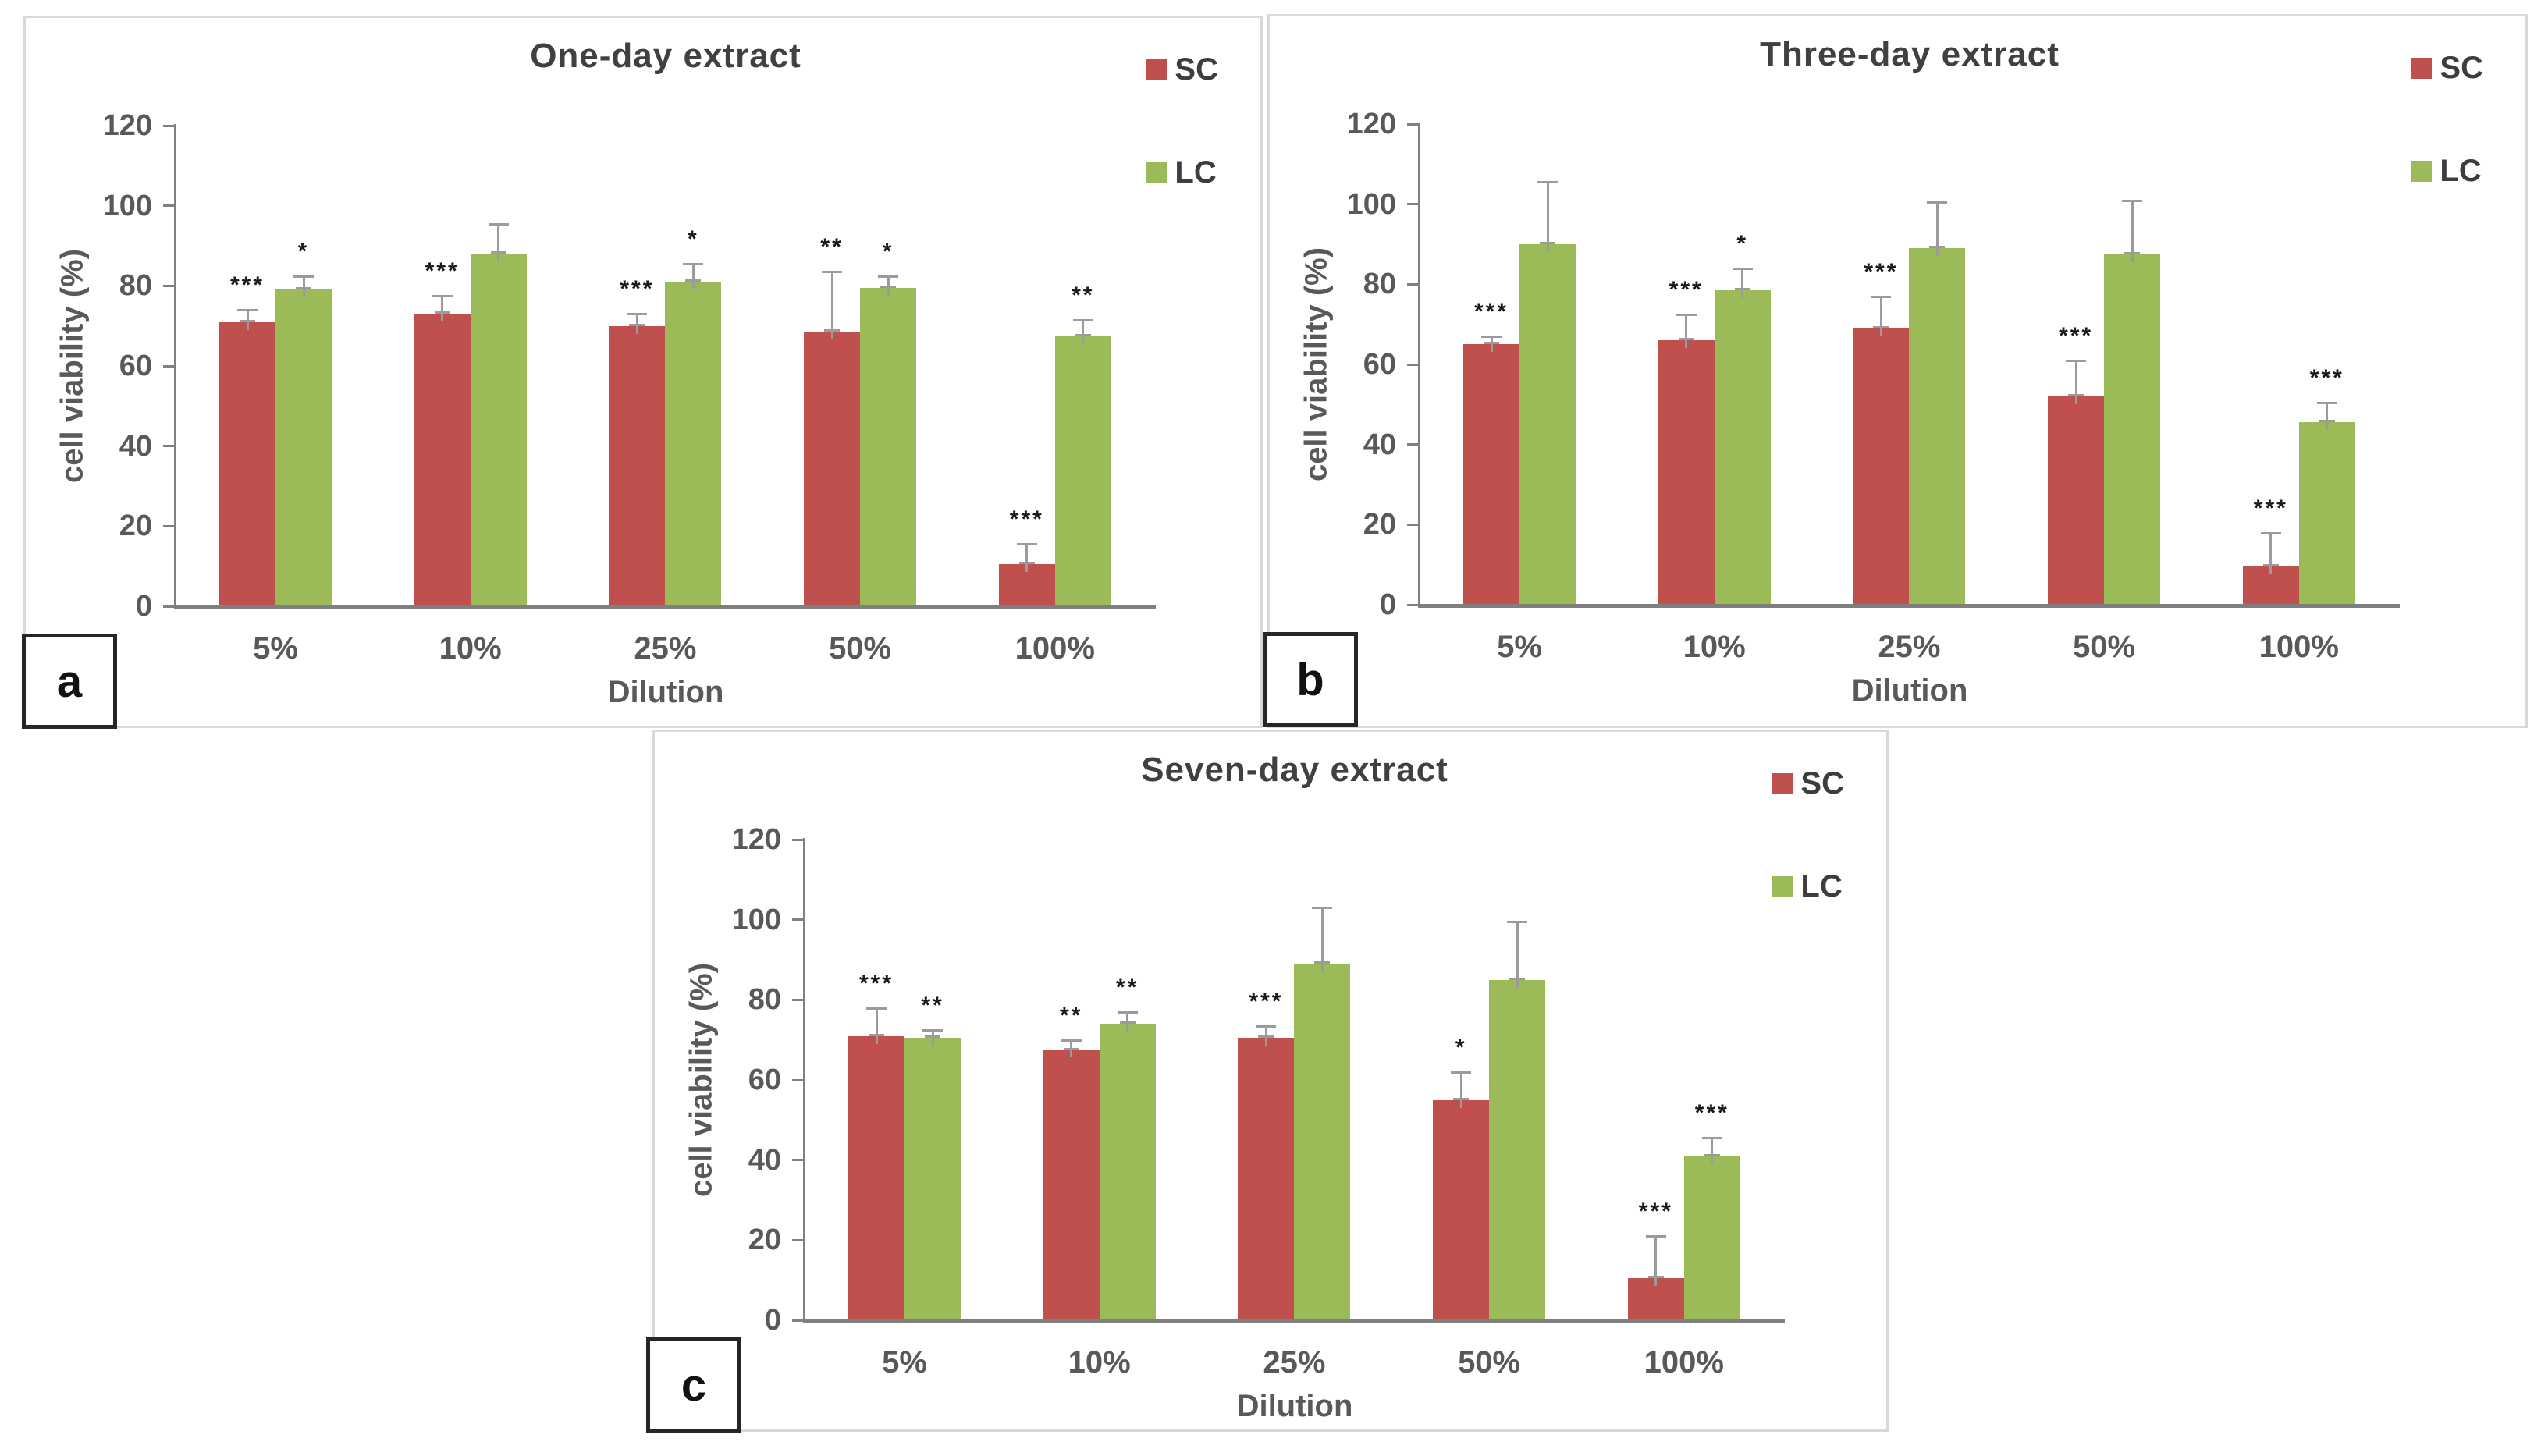  What do you see at coordinates (1822, 886) in the screenshot?
I see `legend-label: LC` at bounding box center [1822, 886].